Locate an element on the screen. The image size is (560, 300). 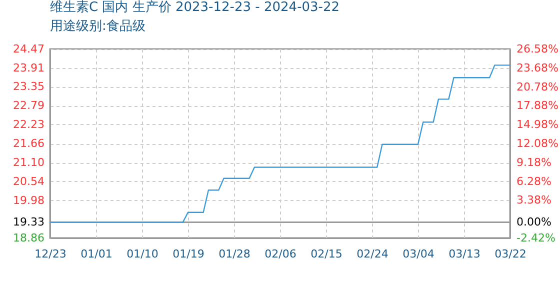
y-tick-label: 21.10 is located at coordinates (28, 163).